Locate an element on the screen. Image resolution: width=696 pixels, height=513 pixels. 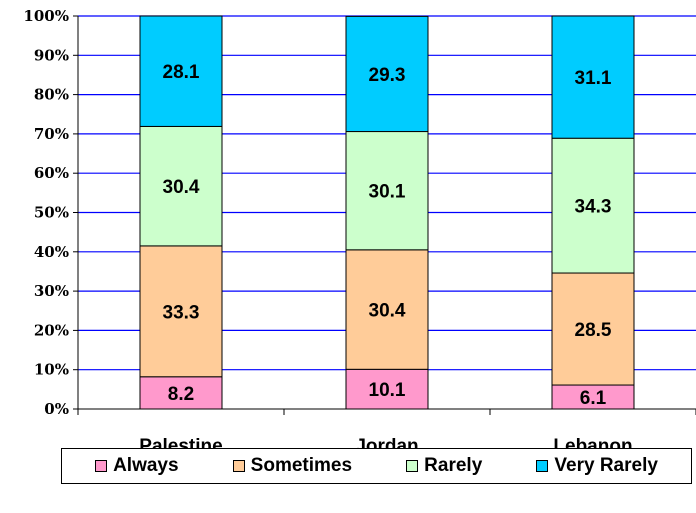
data-label: 28.5 is located at coordinates (593, 330).